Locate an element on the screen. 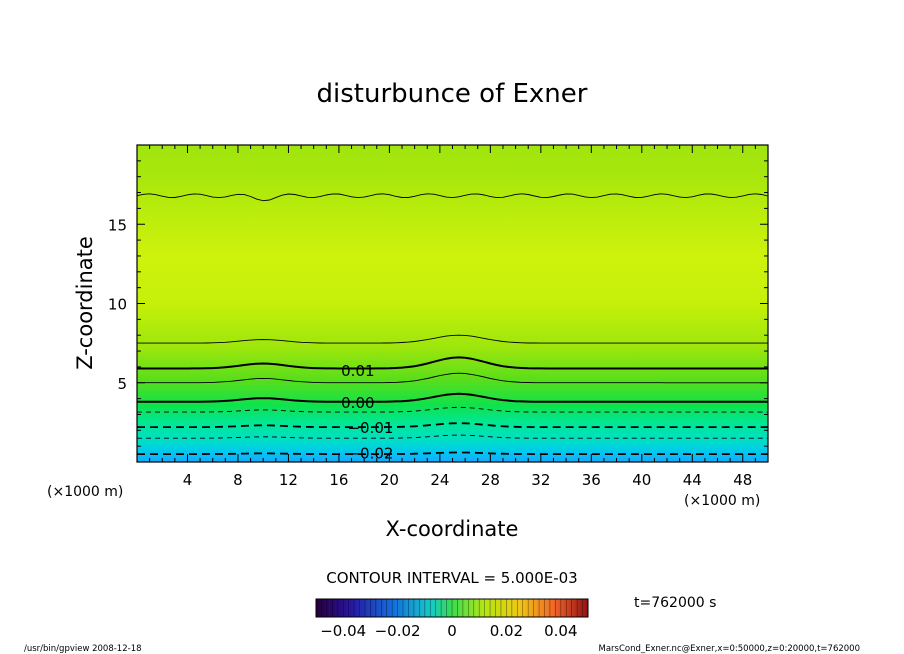 This screenshot has width=904, height=654. x-tick-label: 36 is located at coordinates (591, 480).